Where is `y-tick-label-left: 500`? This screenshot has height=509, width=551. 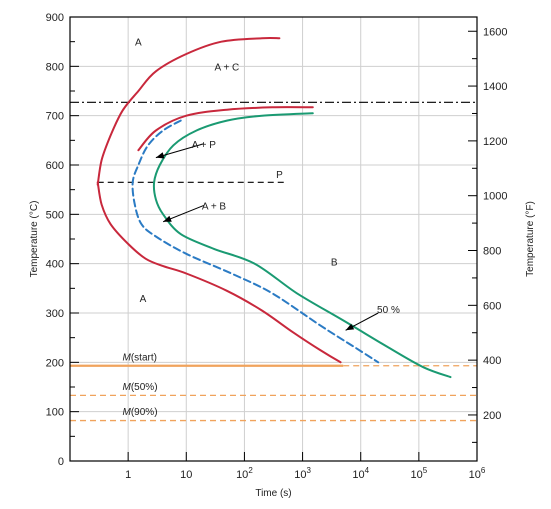
y-tick-label-left: 500 is located at coordinates (55, 215).